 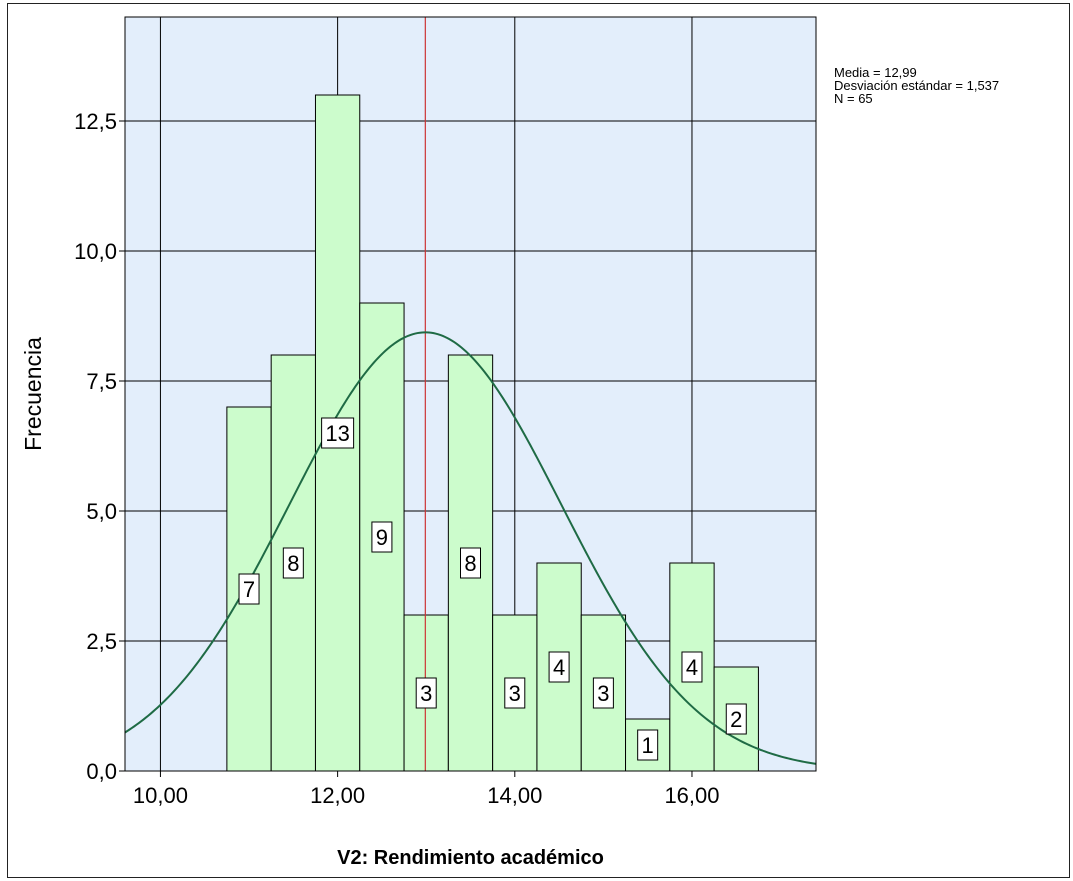 What do you see at coordinates (95, 121) in the screenshot?
I see `svg-text: 12,5` at bounding box center [95, 121].